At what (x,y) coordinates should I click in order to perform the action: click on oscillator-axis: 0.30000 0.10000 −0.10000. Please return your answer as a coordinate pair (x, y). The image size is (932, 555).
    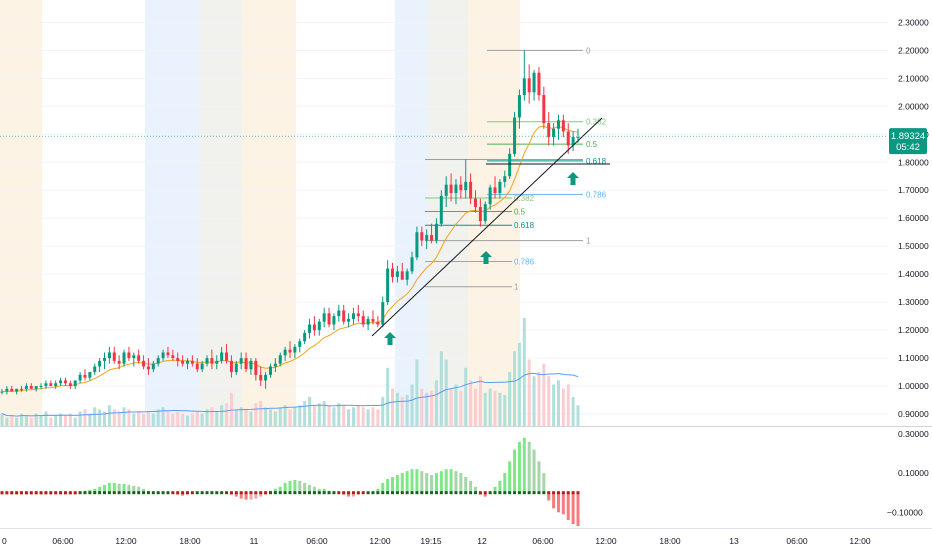
    Looking at the image, I should click on (908, 473).